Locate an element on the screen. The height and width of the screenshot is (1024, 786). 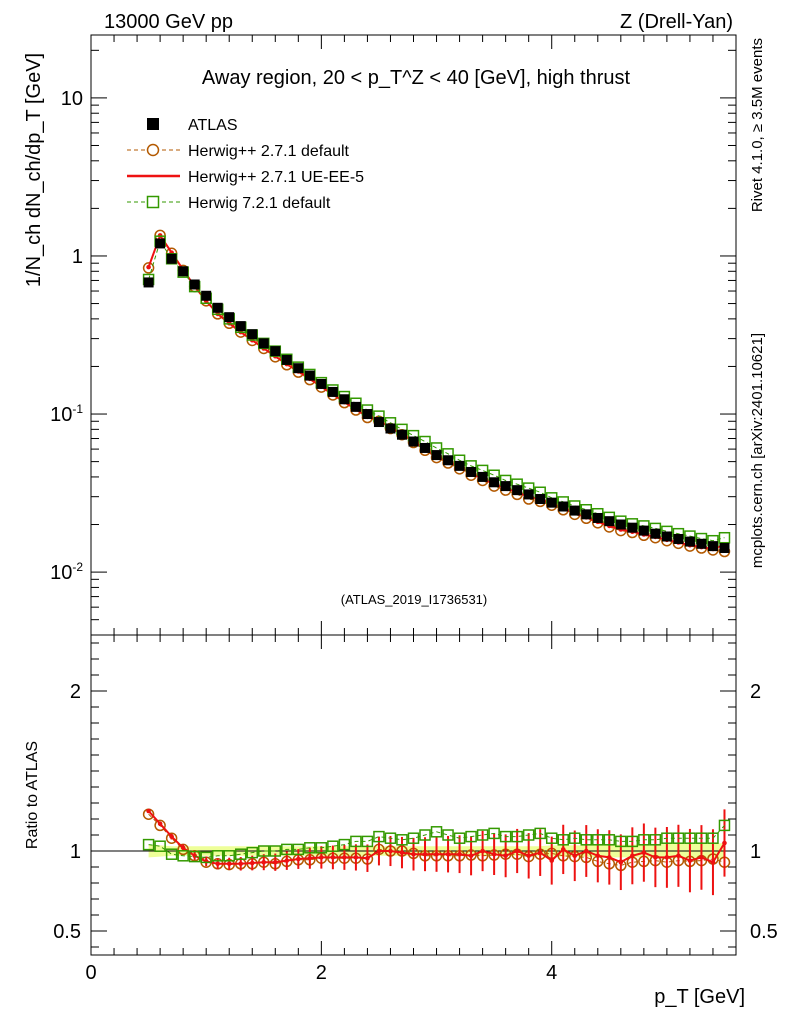
ratio-xtick-label: 2 is located at coordinates (321, 973).